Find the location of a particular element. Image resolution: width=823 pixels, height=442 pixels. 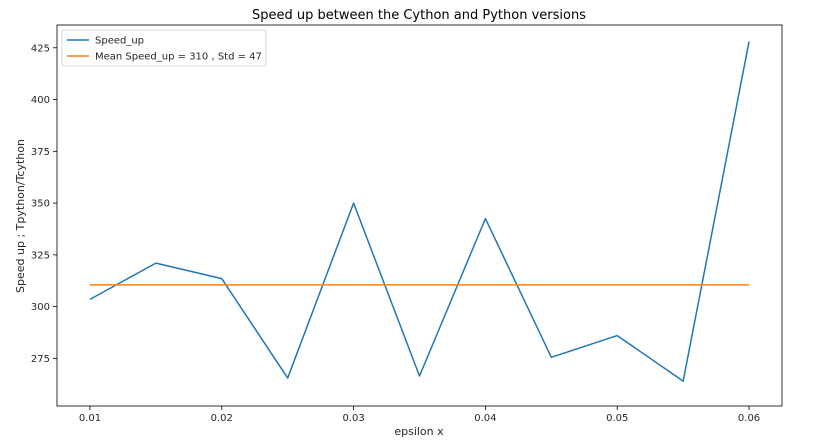

x-tick-label: 0.06 is located at coordinates (749, 418).